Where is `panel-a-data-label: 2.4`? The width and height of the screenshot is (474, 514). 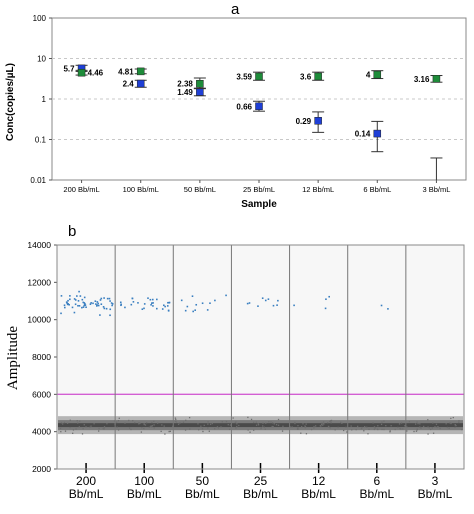 panel-a-data-label: 2.4 is located at coordinates (129, 84).